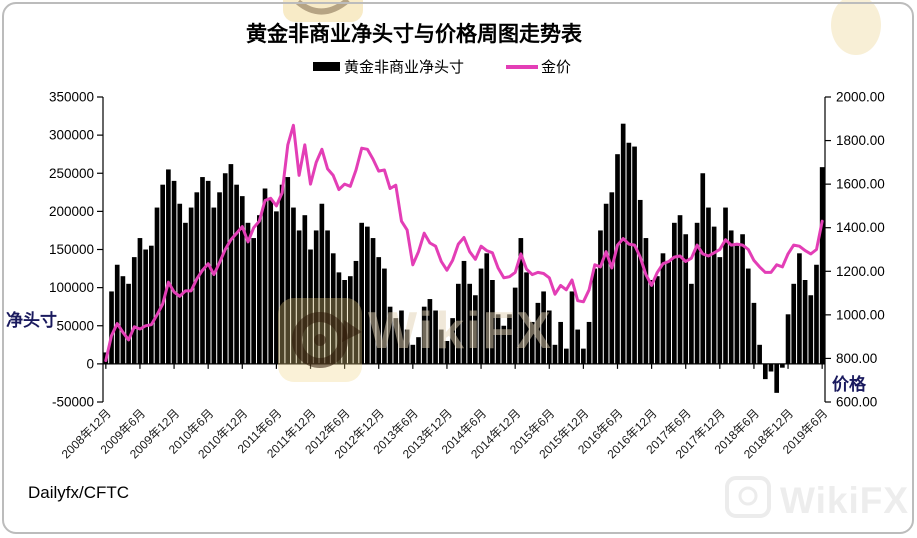 Image resolution: width=917 pixels, height=538 pixels. What do you see at coordinates (556, 67) in the screenshot?
I see `legend-line-label: 金价` at bounding box center [556, 67].